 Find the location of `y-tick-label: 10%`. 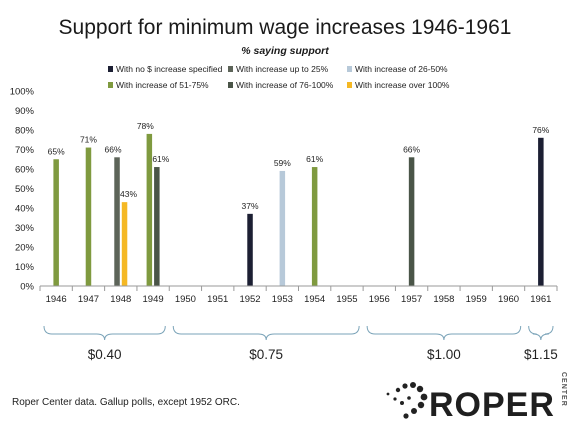

y-tick-label: 10% is located at coordinates (25, 267).